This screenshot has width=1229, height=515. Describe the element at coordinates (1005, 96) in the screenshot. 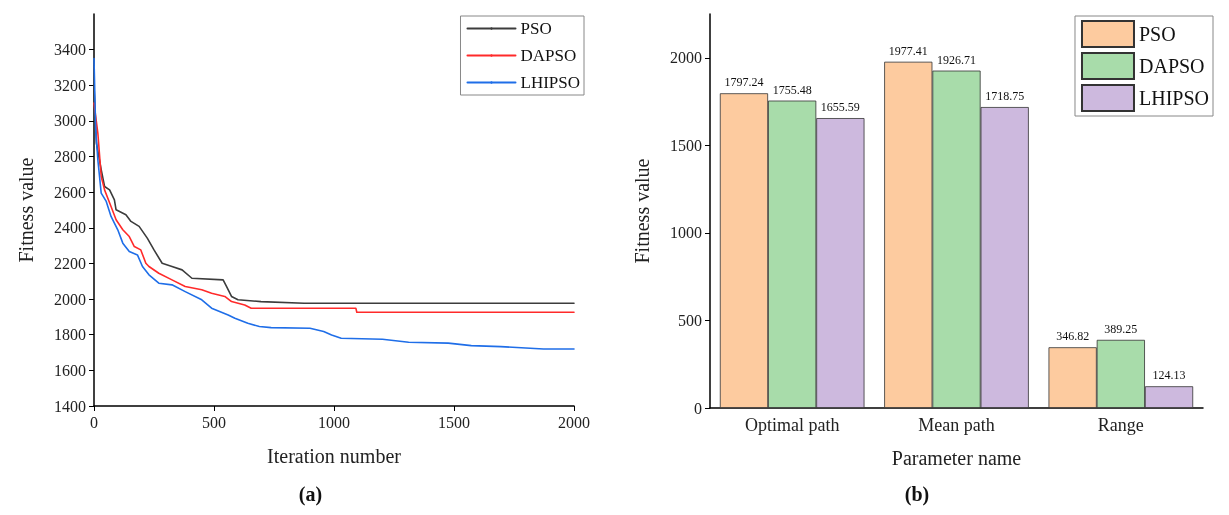

I see `data-label: 1718.75` at that location.